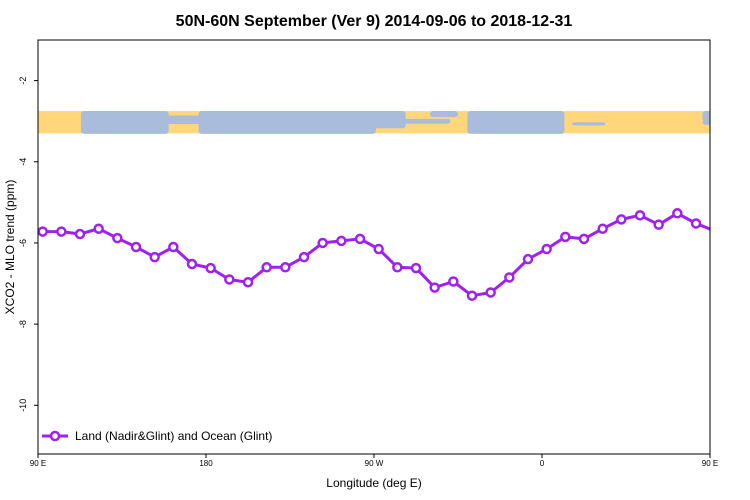 The width and height of the screenshot is (750, 500). I want to click on legend: Land (Nadir&Glint) and Ocean (Glint), so click(157, 436).